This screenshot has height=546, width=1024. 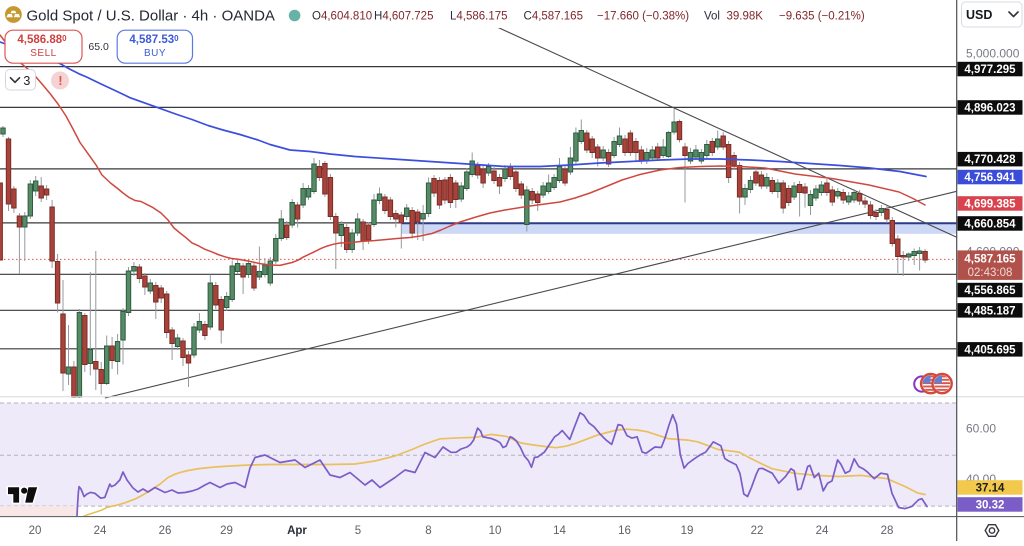 I want to click on svg-text:Gold Spot / U.S. Dollar · 4h ·: Gold Spot / U.S. Dollar · 4h · OANDA, so click(x=151, y=16).